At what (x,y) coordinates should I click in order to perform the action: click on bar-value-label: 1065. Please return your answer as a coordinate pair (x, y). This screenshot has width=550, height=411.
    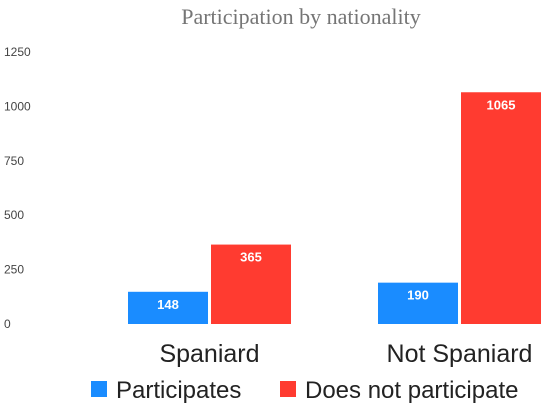
    Looking at the image, I should click on (501, 104).